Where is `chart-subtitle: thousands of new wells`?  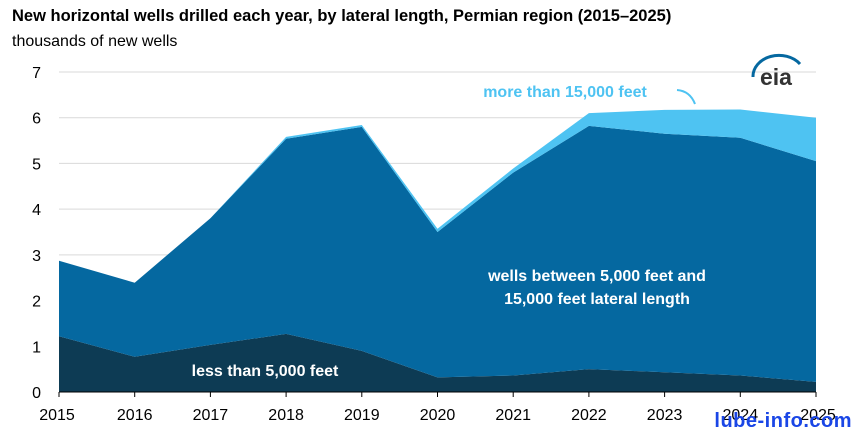
chart-subtitle: thousands of new wells is located at coordinates (95, 41).